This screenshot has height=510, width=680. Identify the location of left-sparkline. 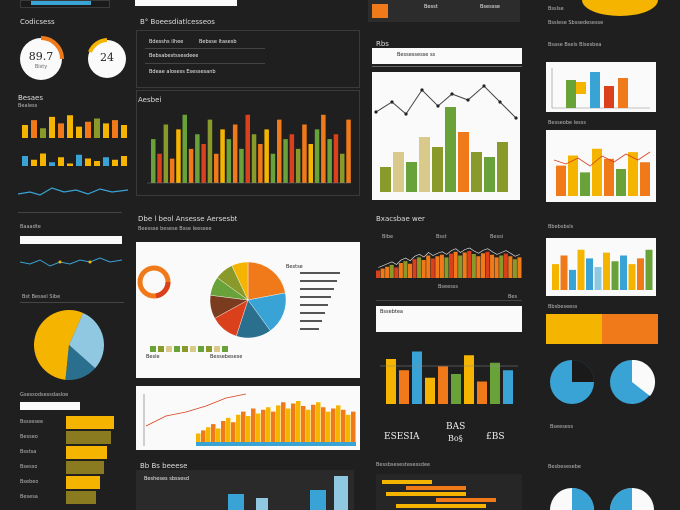
(71, 262).